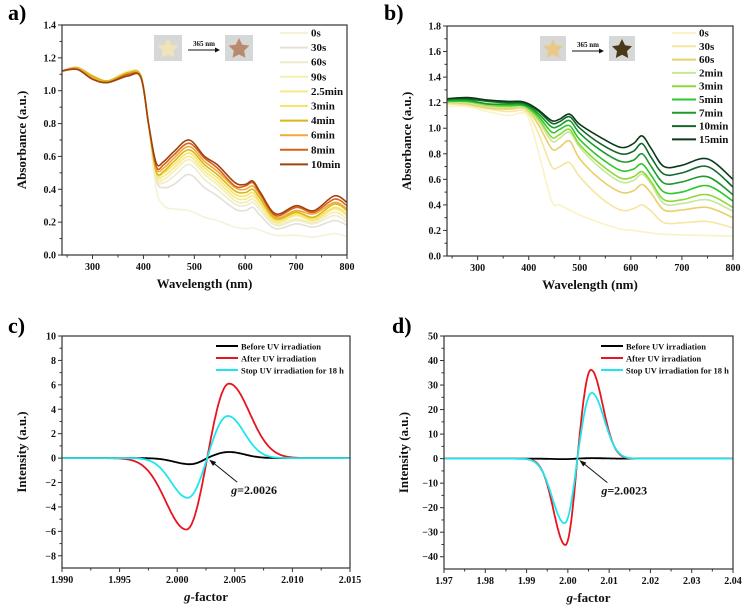  I want to click on y-tick-label: −6, so click(50, 532).